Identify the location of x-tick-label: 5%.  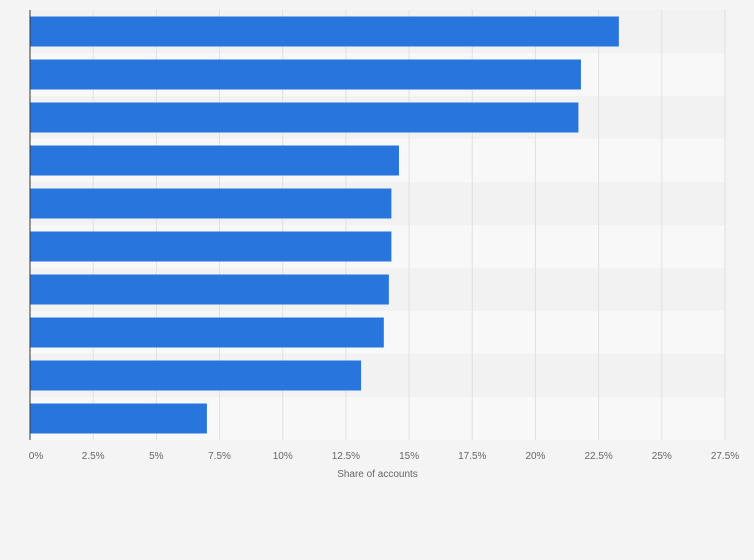
(156, 456).